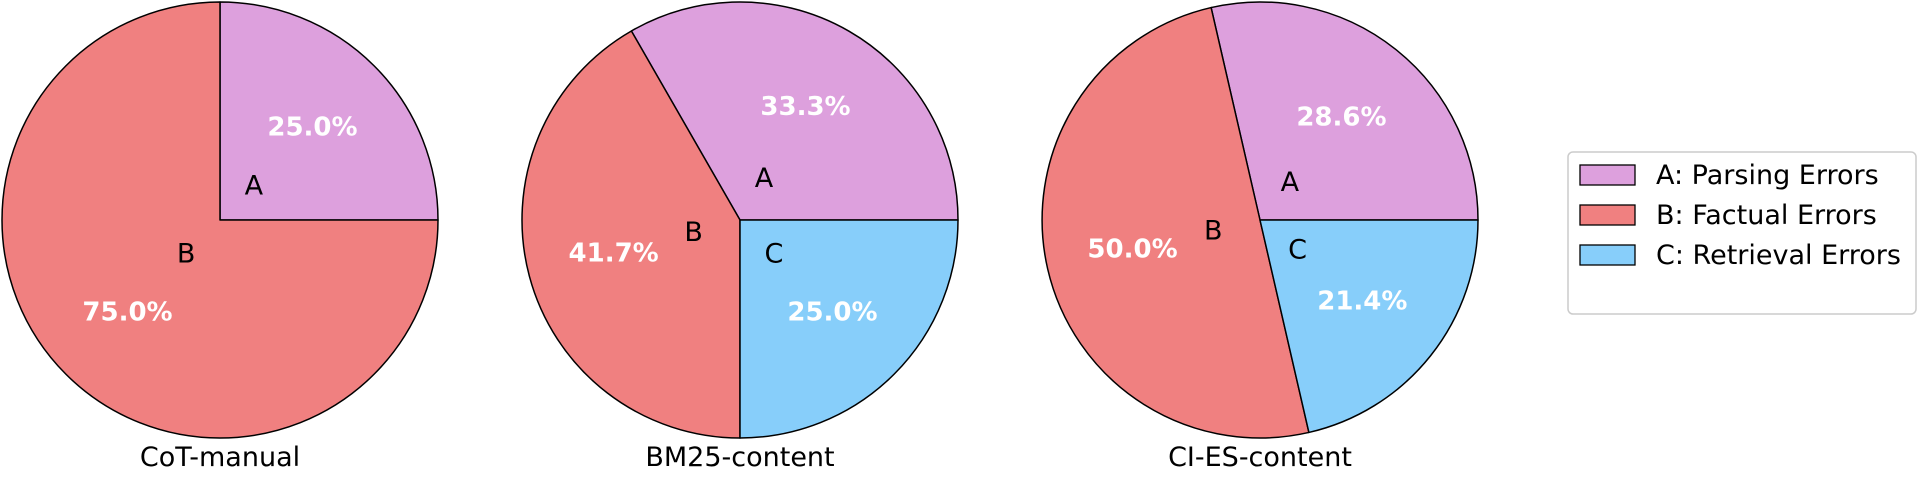 This screenshot has width=1918, height=478. I want to click on pie-0-pct-label-b: 75.0%, so click(127, 312).